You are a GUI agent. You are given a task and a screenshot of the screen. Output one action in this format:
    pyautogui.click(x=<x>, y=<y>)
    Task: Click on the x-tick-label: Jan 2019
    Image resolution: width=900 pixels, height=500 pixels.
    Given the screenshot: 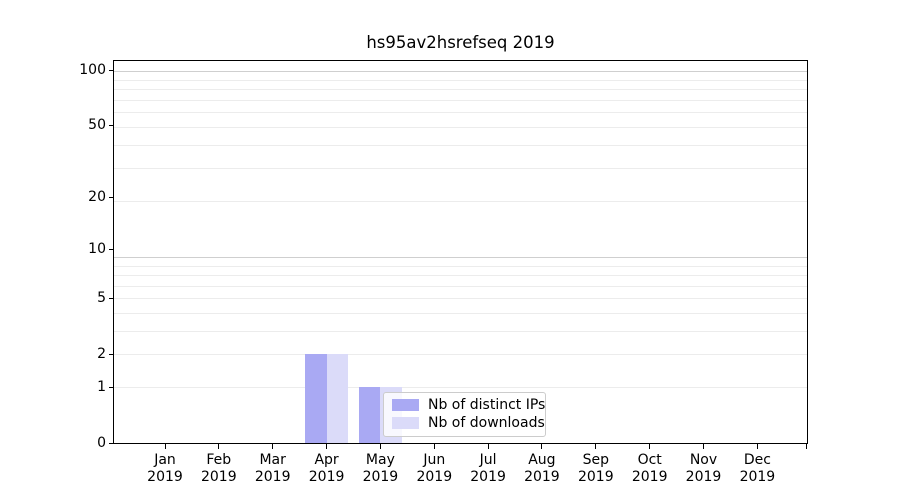 What is the action you would take?
    pyautogui.click(x=165, y=468)
    